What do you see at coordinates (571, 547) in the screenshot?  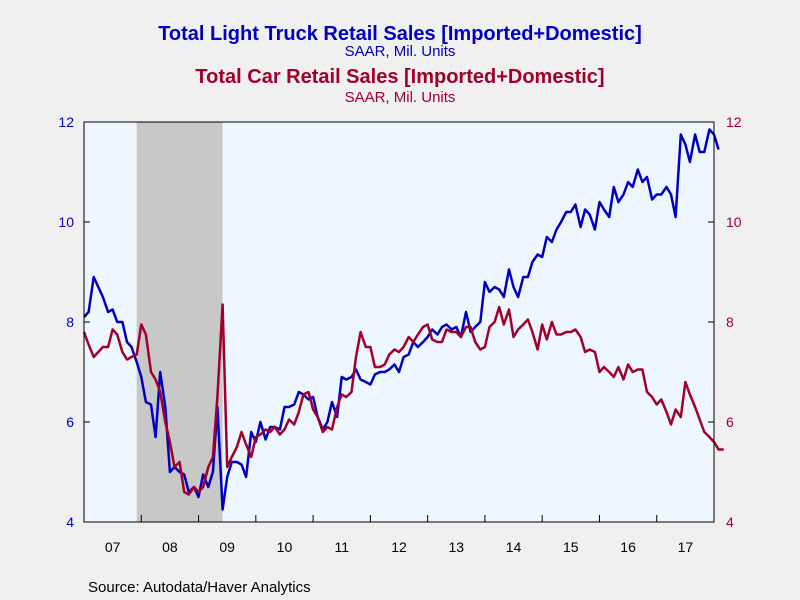 I see `x-tick-label: 15` at bounding box center [571, 547].